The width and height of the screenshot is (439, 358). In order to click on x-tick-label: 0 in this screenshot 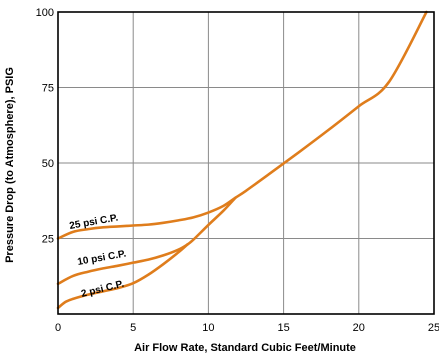, I will do `click(58, 328)`.